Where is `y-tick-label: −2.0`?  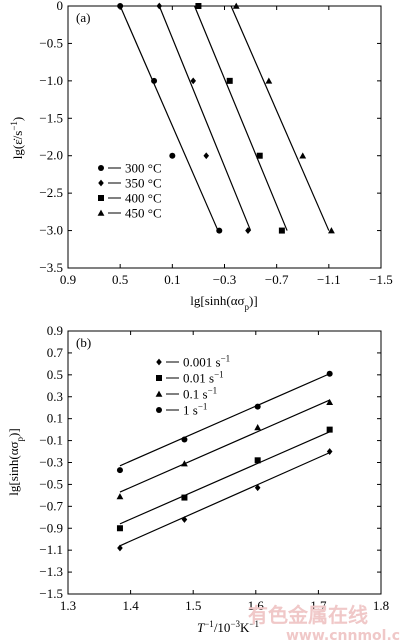 y-tick-label: −2.0 is located at coordinates (51, 155).